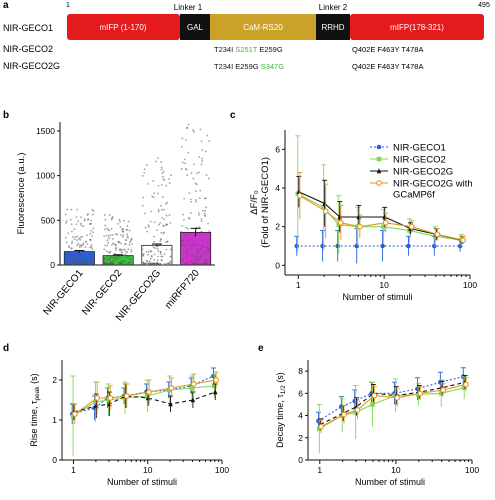  I want to click on construct-name-2: NIR-GECO2, so click(28, 49).